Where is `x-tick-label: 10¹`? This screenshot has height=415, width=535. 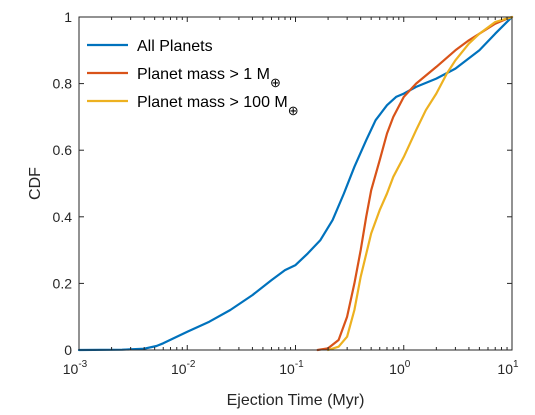 x-tick-label: 10¹ is located at coordinates (508, 368).